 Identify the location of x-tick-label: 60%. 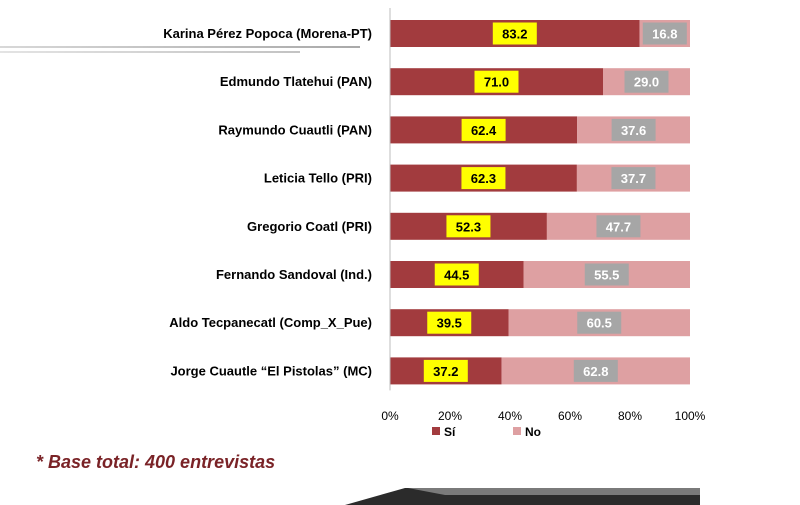
(570, 416).